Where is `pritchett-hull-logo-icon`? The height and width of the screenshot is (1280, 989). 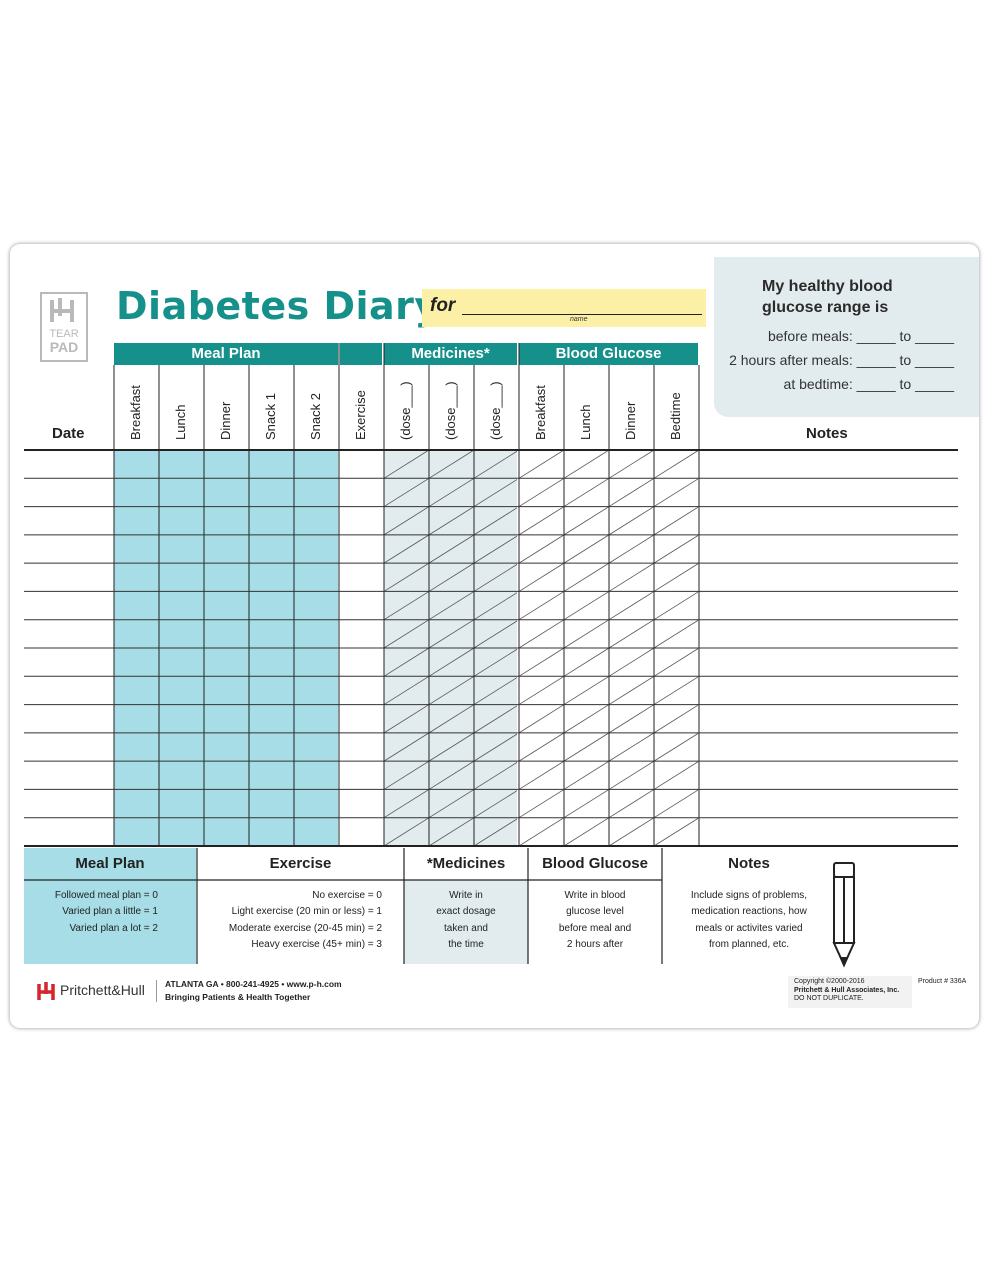 pritchett-hull-logo-icon is located at coordinates (47, 991).